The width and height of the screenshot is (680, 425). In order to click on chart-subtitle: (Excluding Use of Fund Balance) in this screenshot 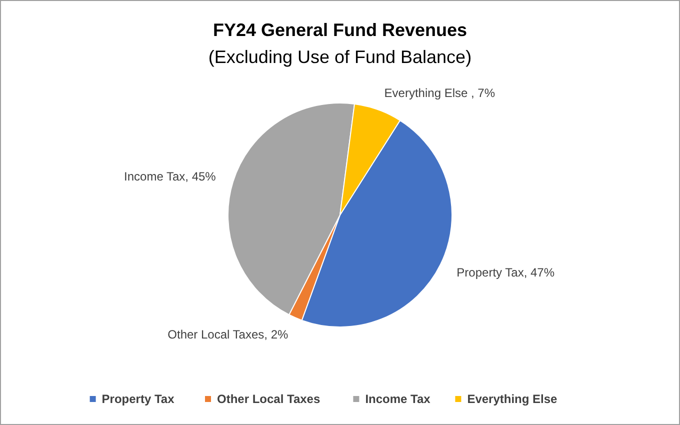, I will do `click(340, 57)`.